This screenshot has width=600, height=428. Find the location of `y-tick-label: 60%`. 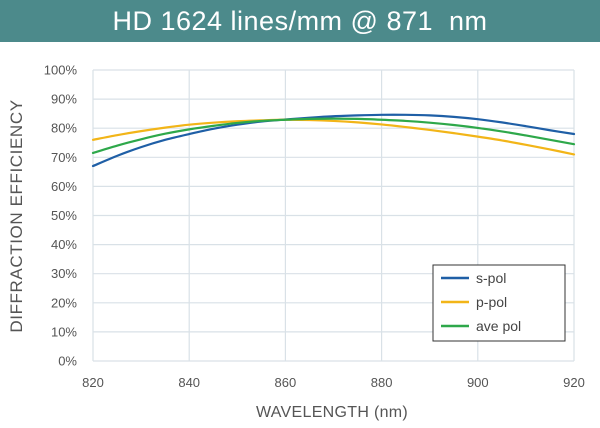

y-tick-label: 60% is located at coordinates (64, 186).